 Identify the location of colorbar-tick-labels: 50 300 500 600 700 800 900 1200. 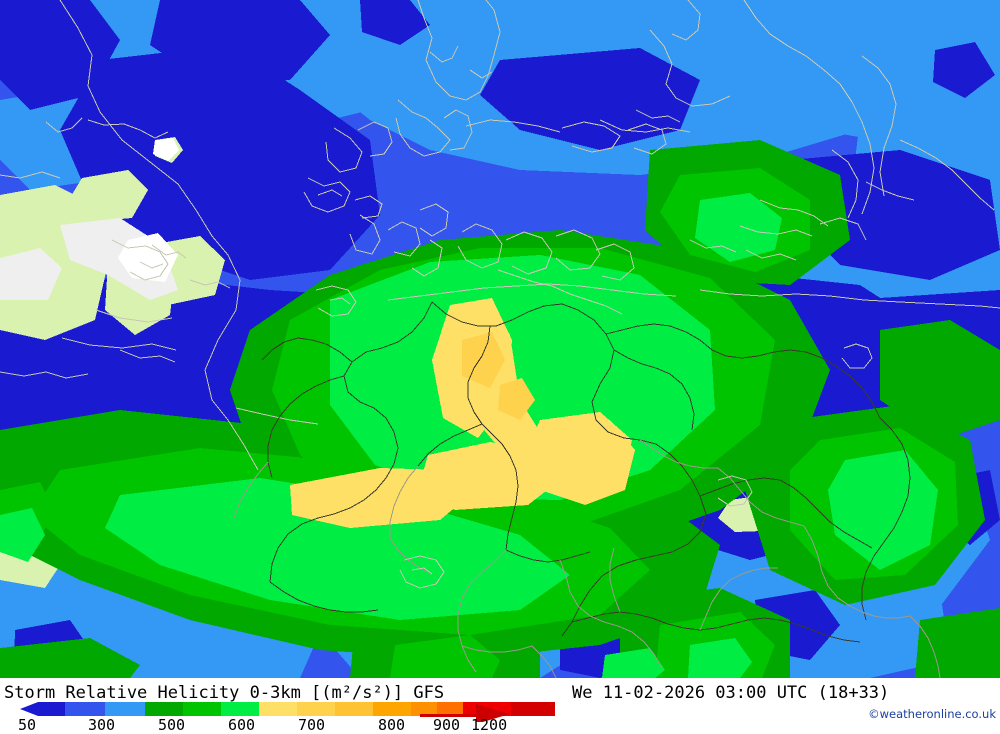
(260, 725).